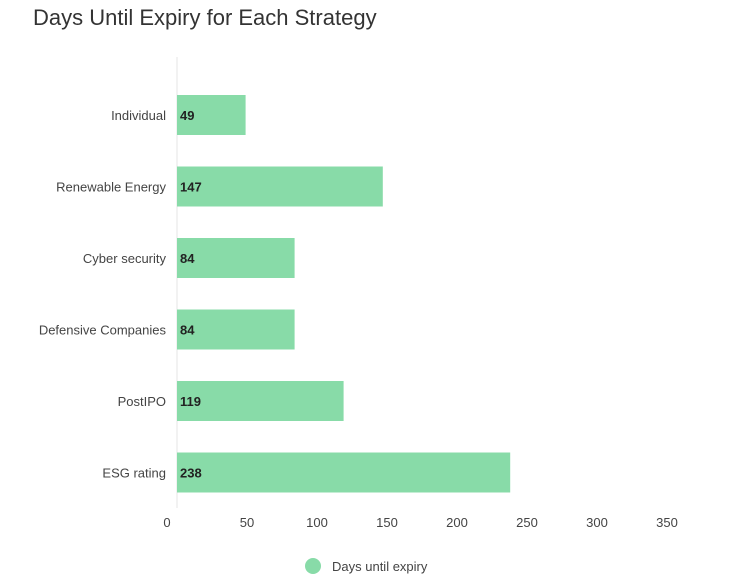 The width and height of the screenshot is (744, 579). What do you see at coordinates (344, 472) in the screenshot?
I see `bar-esg-rating` at bounding box center [344, 472].